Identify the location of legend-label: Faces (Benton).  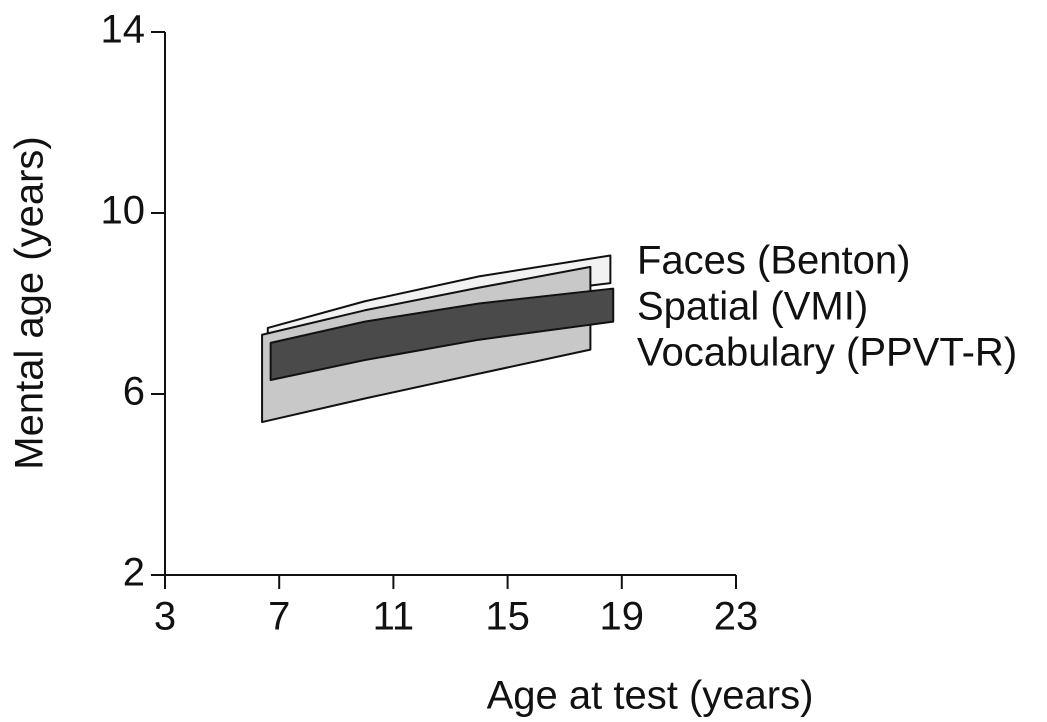
(773, 261).